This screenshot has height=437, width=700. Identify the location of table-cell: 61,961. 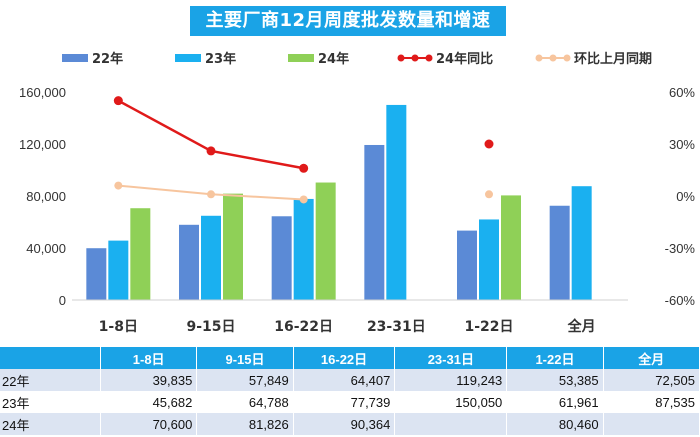
(555, 402).